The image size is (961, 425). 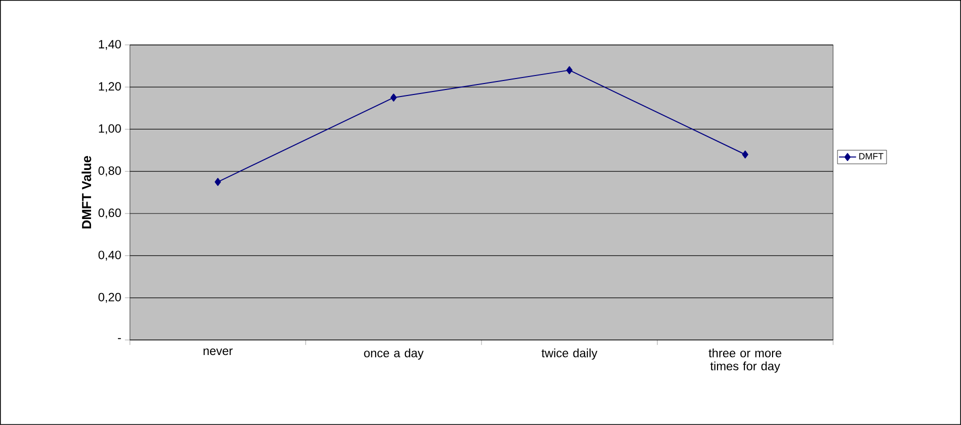 I want to click on y-tick-label: 1,40, so click(x=109, y=45).